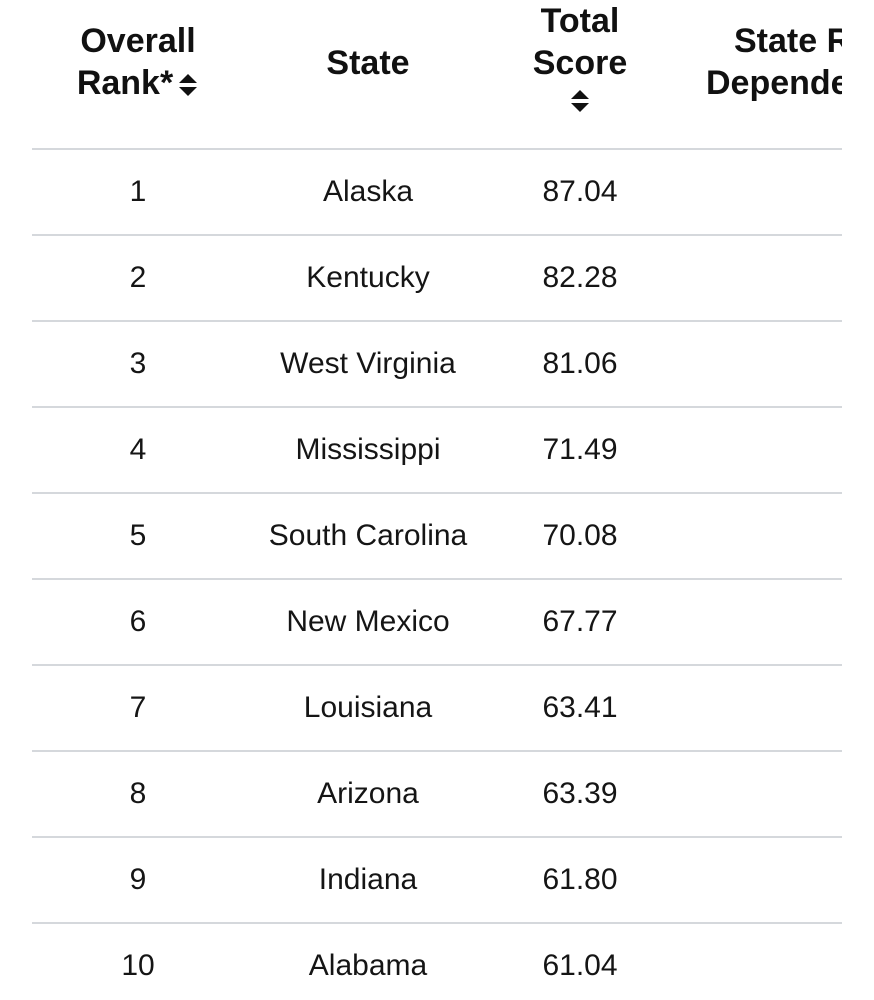 The height and width of the screenshot is (1000, 874). I want to click on state-cell: Indiana, so click(368, 879).